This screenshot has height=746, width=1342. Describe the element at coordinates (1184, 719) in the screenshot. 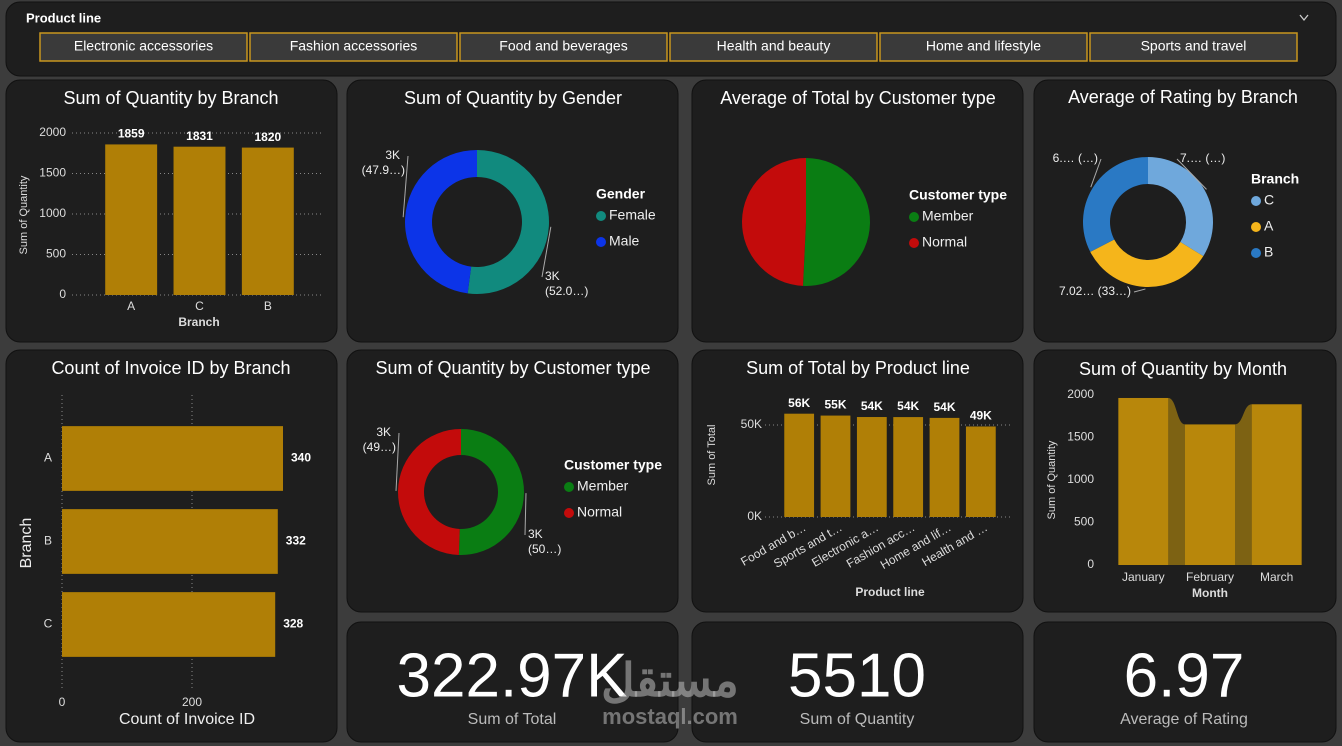

I see `card-label: Average of Rating` at that location.